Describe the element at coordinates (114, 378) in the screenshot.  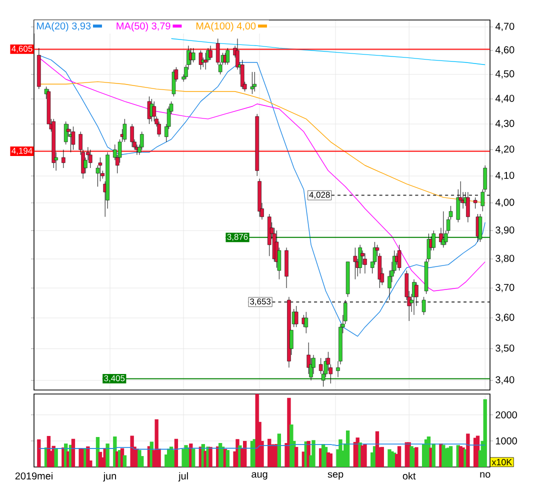
I see `ref-line-label: 3,405` at that location.